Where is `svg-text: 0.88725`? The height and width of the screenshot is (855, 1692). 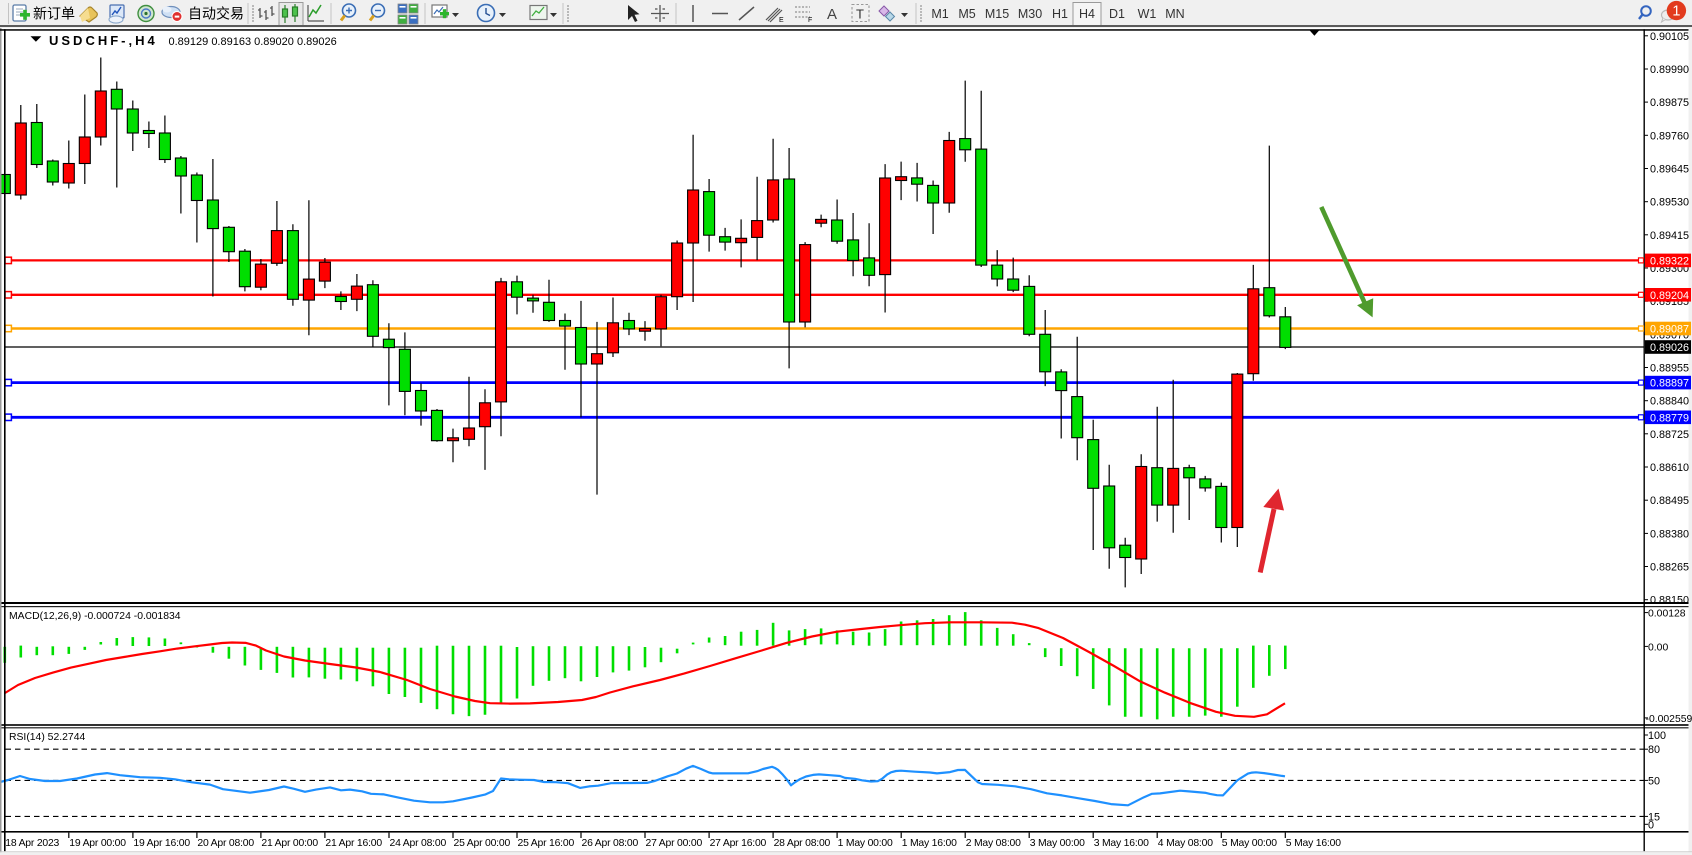 svg-text: 0.88725 is located at coordinates (1669, 435).